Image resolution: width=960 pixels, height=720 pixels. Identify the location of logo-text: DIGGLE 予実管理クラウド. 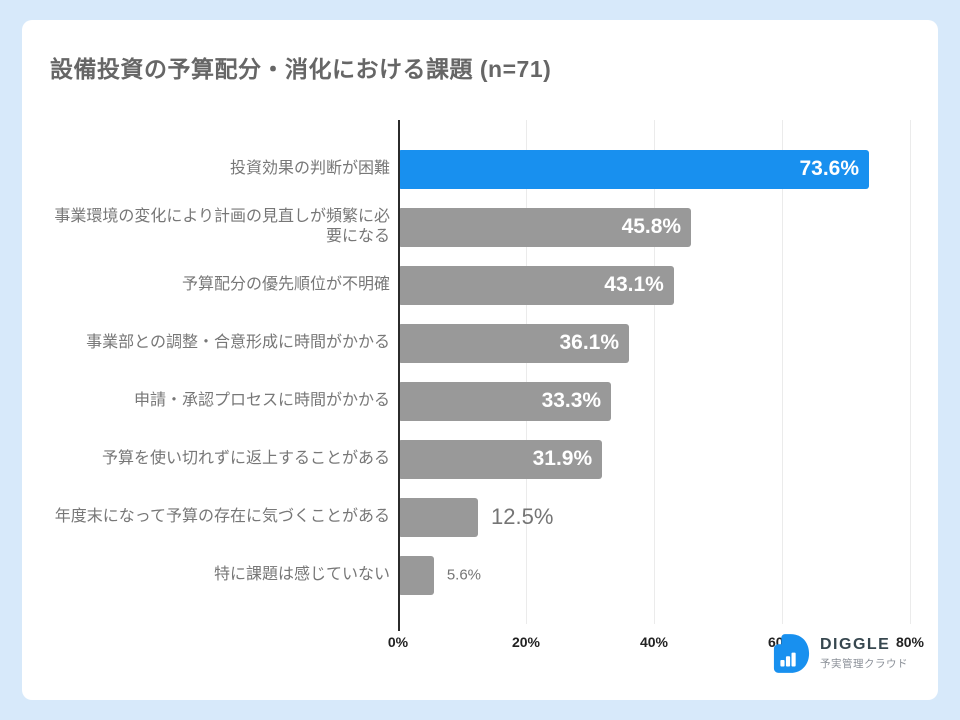
(864, 653).